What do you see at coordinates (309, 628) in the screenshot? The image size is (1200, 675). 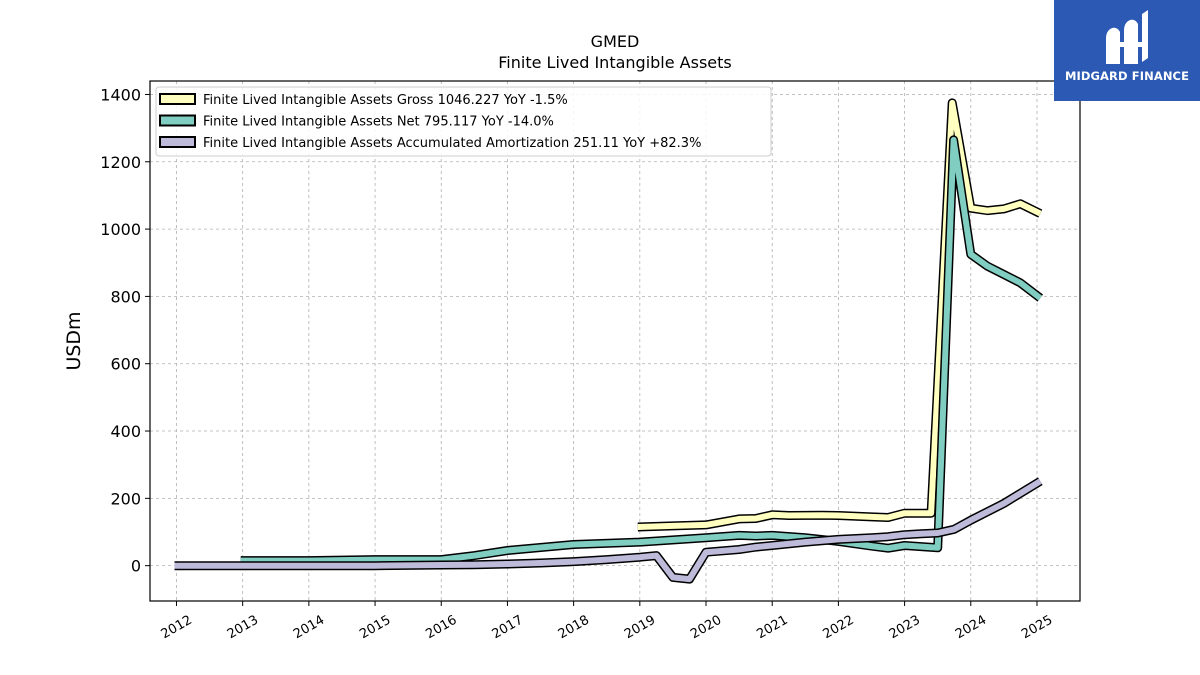 I see `x-tick-label: 2014` at bounding box center [309, 628].